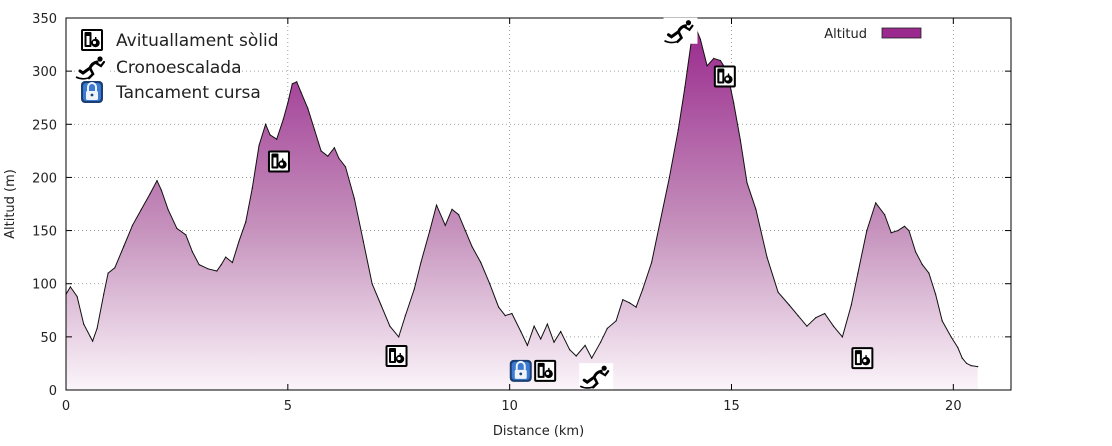  I want to click on runner-head, so click(688, 23).